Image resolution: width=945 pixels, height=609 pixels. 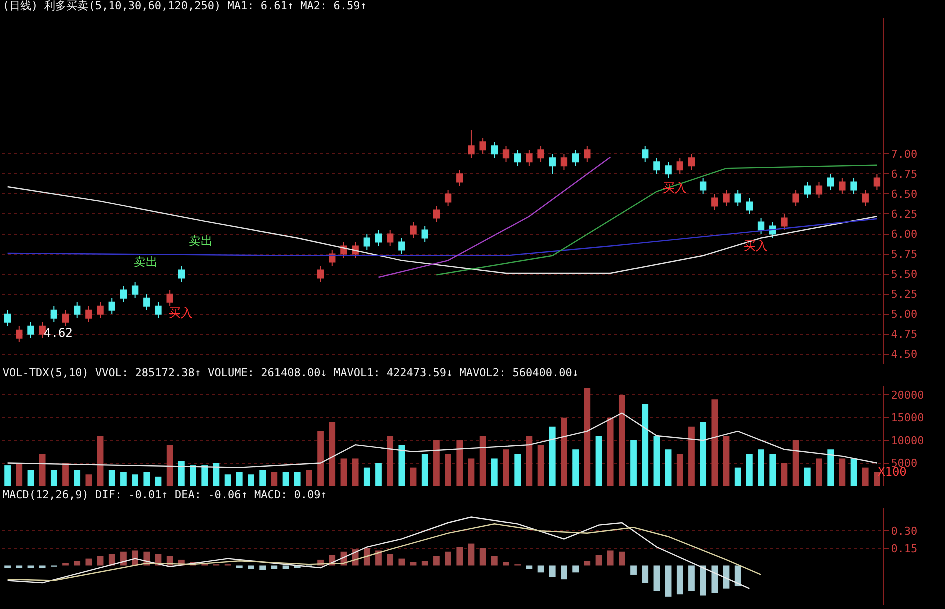 I want to click on chart-title: (日线) 利多买卖(5,10,30,60,120,250) MA1: 6.61↑ MA2: 6.59↑, so click(x=184, y=6).